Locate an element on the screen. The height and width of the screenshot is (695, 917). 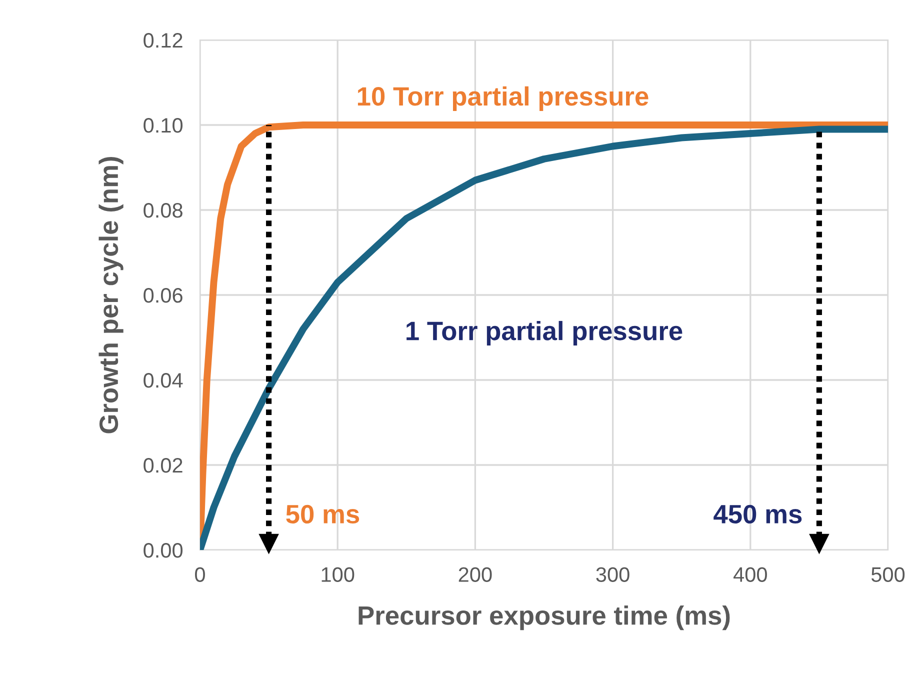
y-axis-title: Growth per cycle (nm) is located at coordinates (111, 295).